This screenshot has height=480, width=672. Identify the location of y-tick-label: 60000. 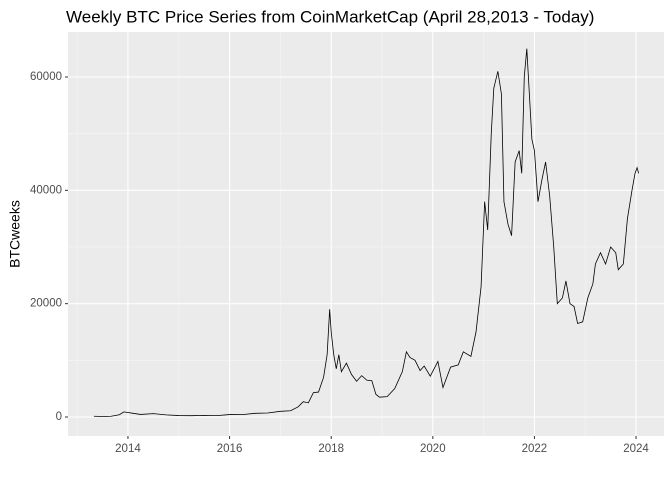
(46, 77).